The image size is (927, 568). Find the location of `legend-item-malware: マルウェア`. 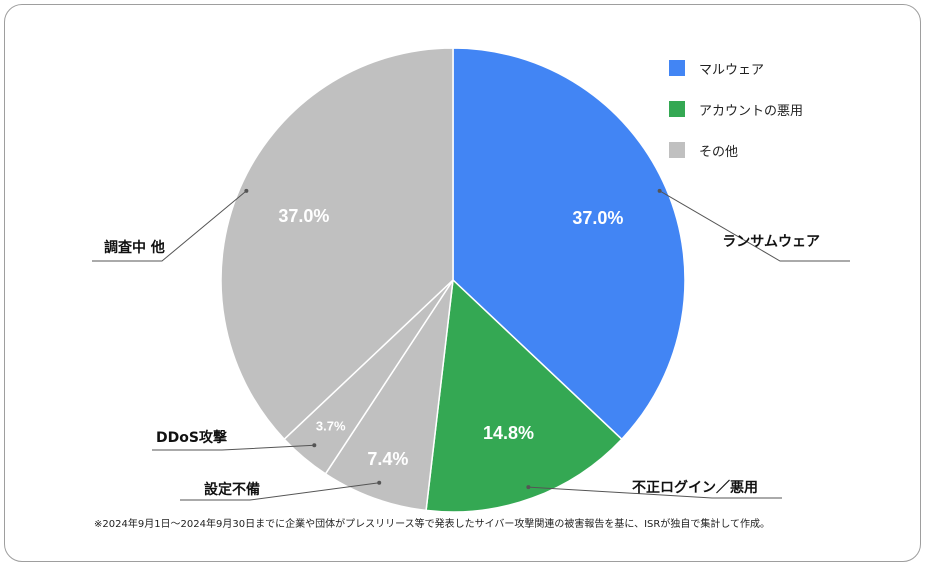

legend-item-malware: マルウェア is located at coordinates (736, 68).